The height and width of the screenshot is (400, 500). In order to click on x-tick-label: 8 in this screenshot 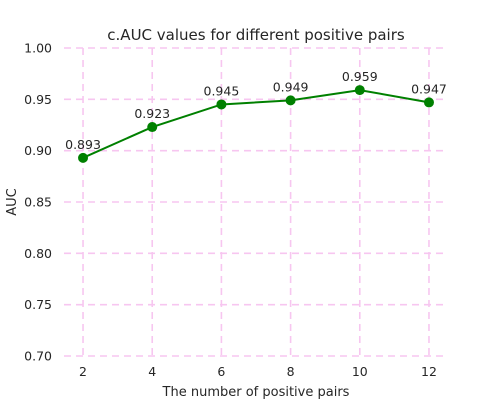, I will do `click(291, 371)`.